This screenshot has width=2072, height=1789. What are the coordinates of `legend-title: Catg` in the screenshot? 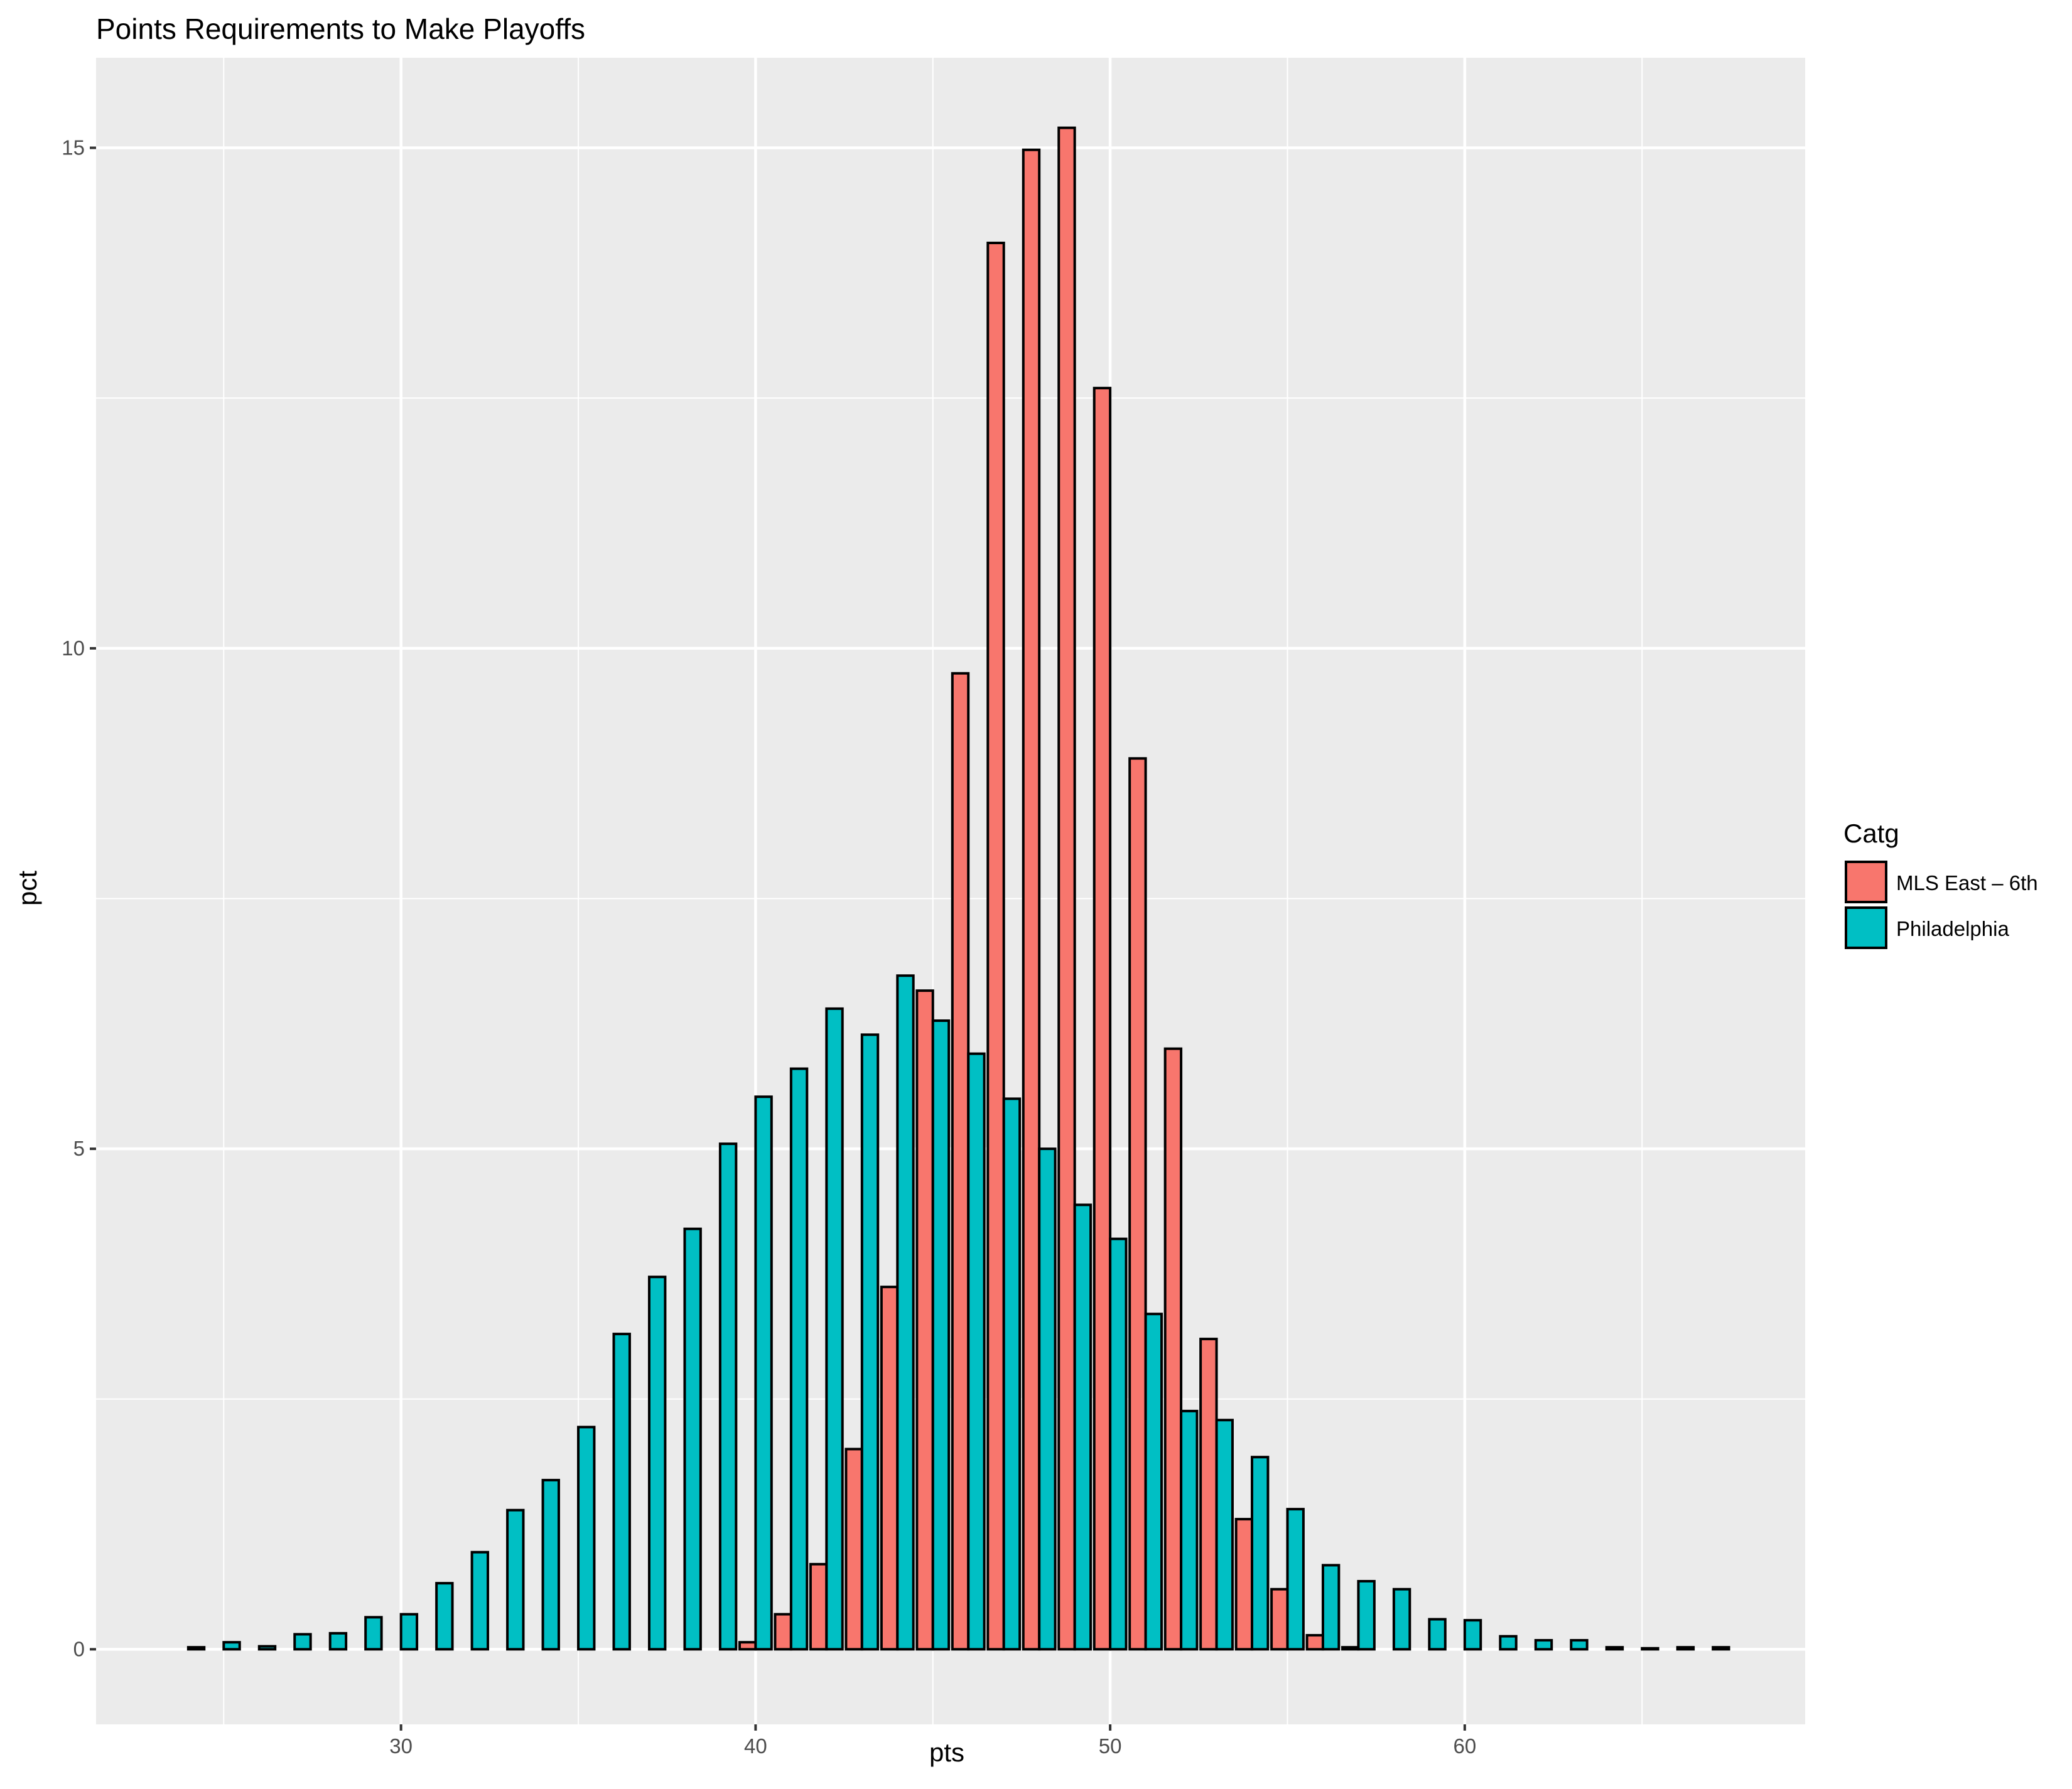 It's located at (1871, 833).